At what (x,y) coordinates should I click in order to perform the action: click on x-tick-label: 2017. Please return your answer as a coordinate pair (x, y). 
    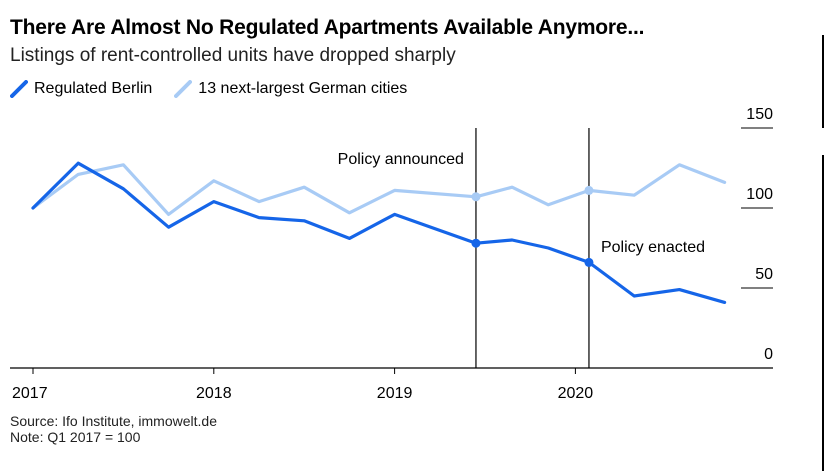
    Looking at the image, I should click on (30, 393).